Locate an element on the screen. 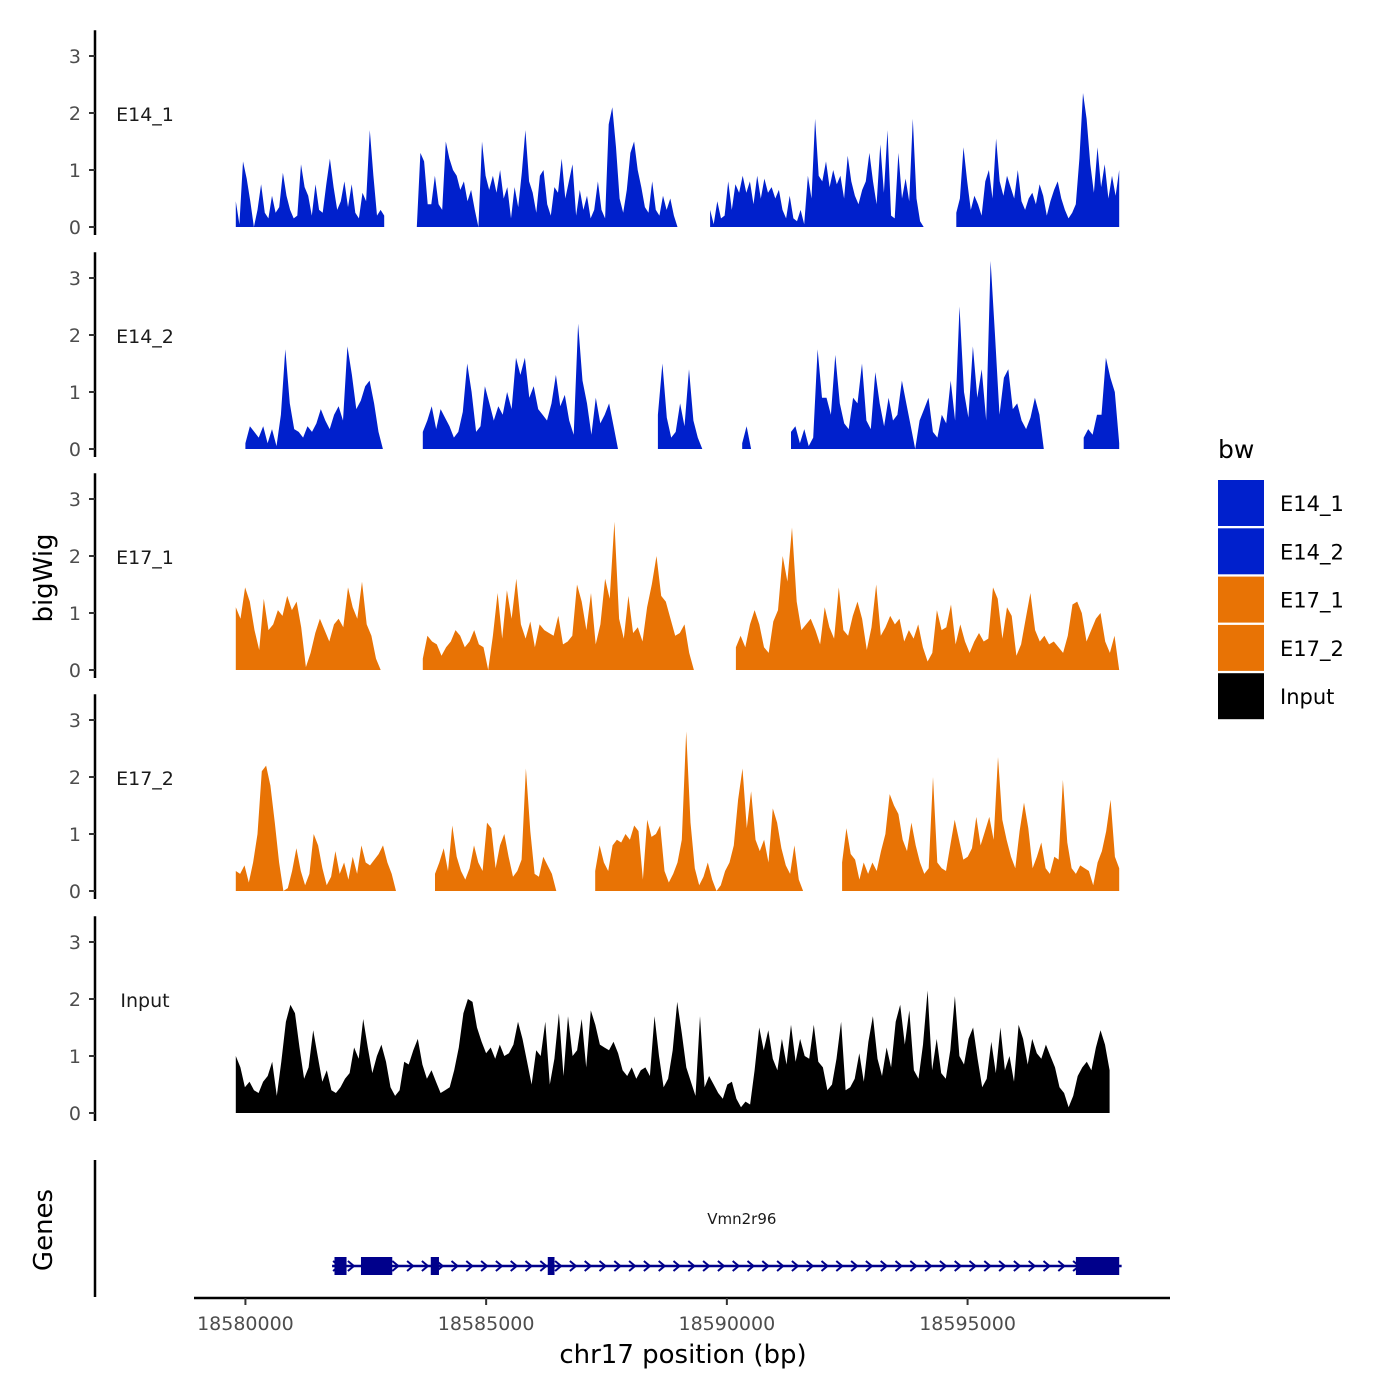  legend-label: E14_2 is located at coordinates (1312, 552).